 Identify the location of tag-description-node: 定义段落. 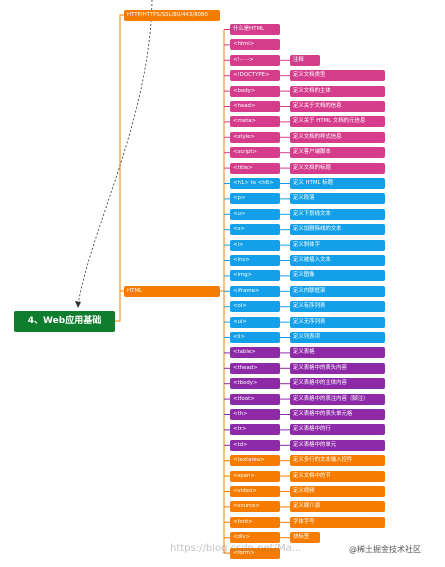
(337, 199).